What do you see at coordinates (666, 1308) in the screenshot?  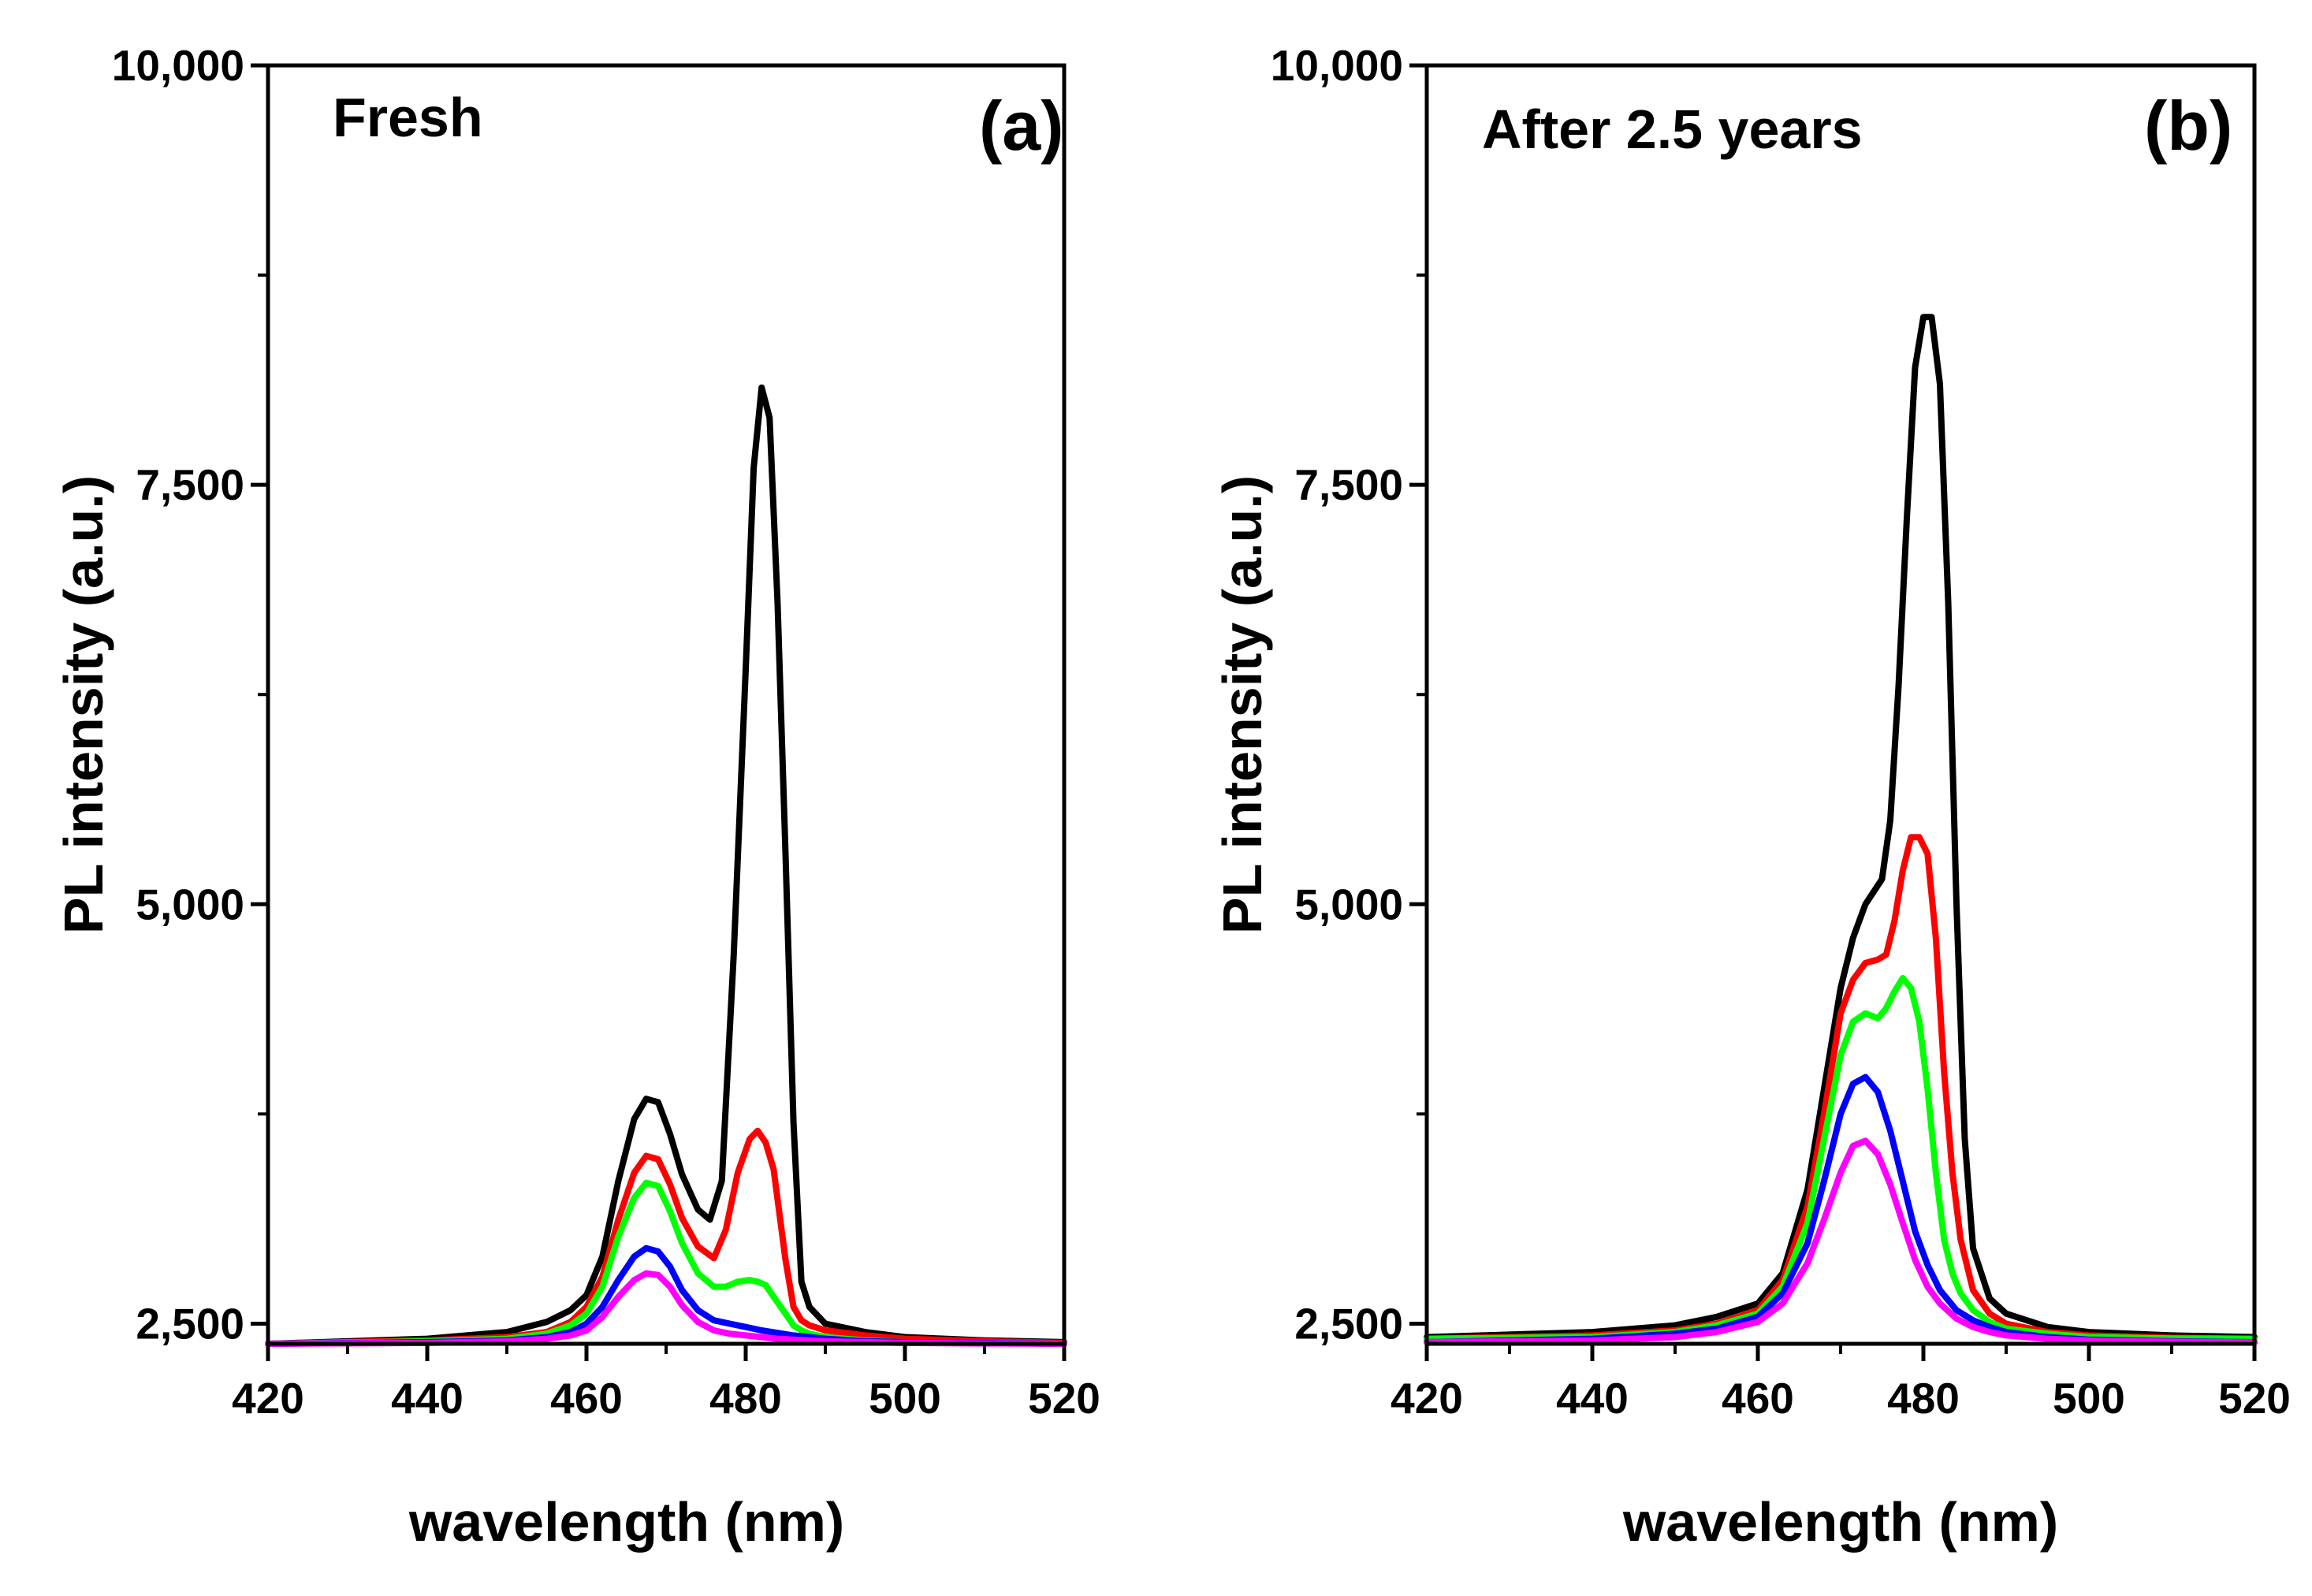 I see `panel-a-series-magenta` at bounding box center [666, 1308].